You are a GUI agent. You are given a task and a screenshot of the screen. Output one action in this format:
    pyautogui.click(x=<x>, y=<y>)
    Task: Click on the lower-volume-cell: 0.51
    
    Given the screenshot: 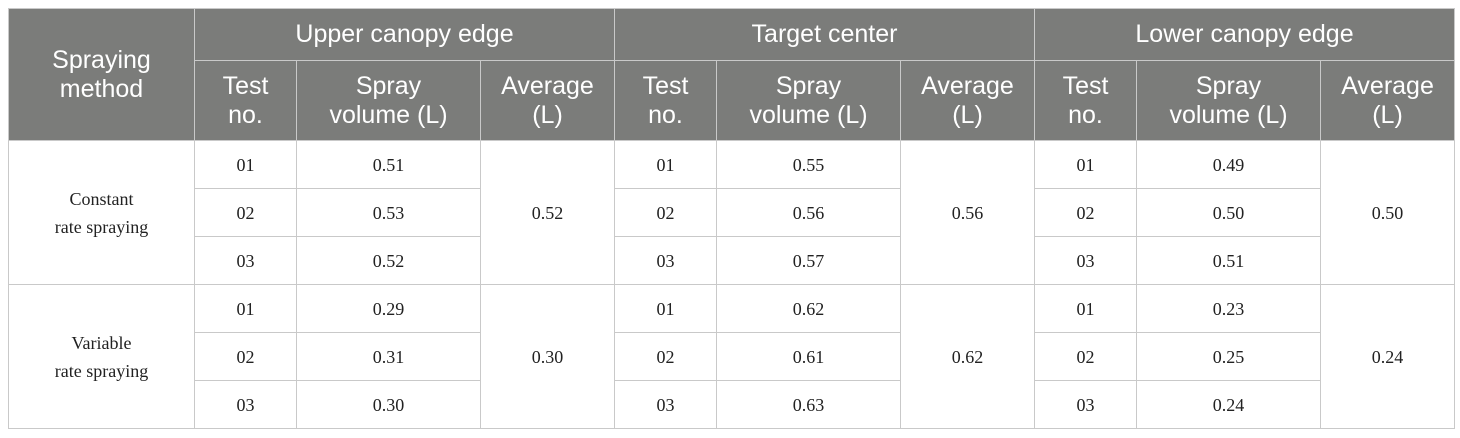 What is the action you would take?
    pyautogui.click(x=1229, y=260)
    